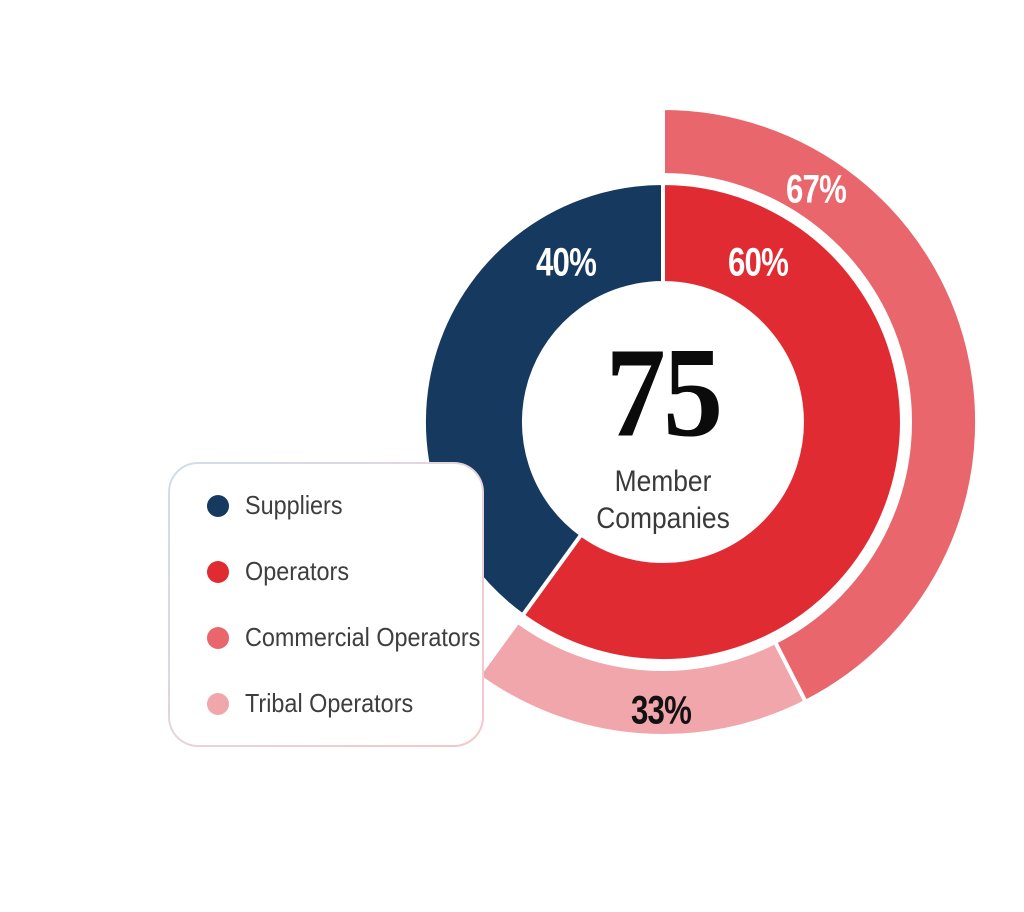 Image resolution: width=1024 pixels, height=912 pixels. What do you see at coordinates (294, 505) in the screenshot?
I see `legend-label: Suppliers` at bounding box center [294, 505].